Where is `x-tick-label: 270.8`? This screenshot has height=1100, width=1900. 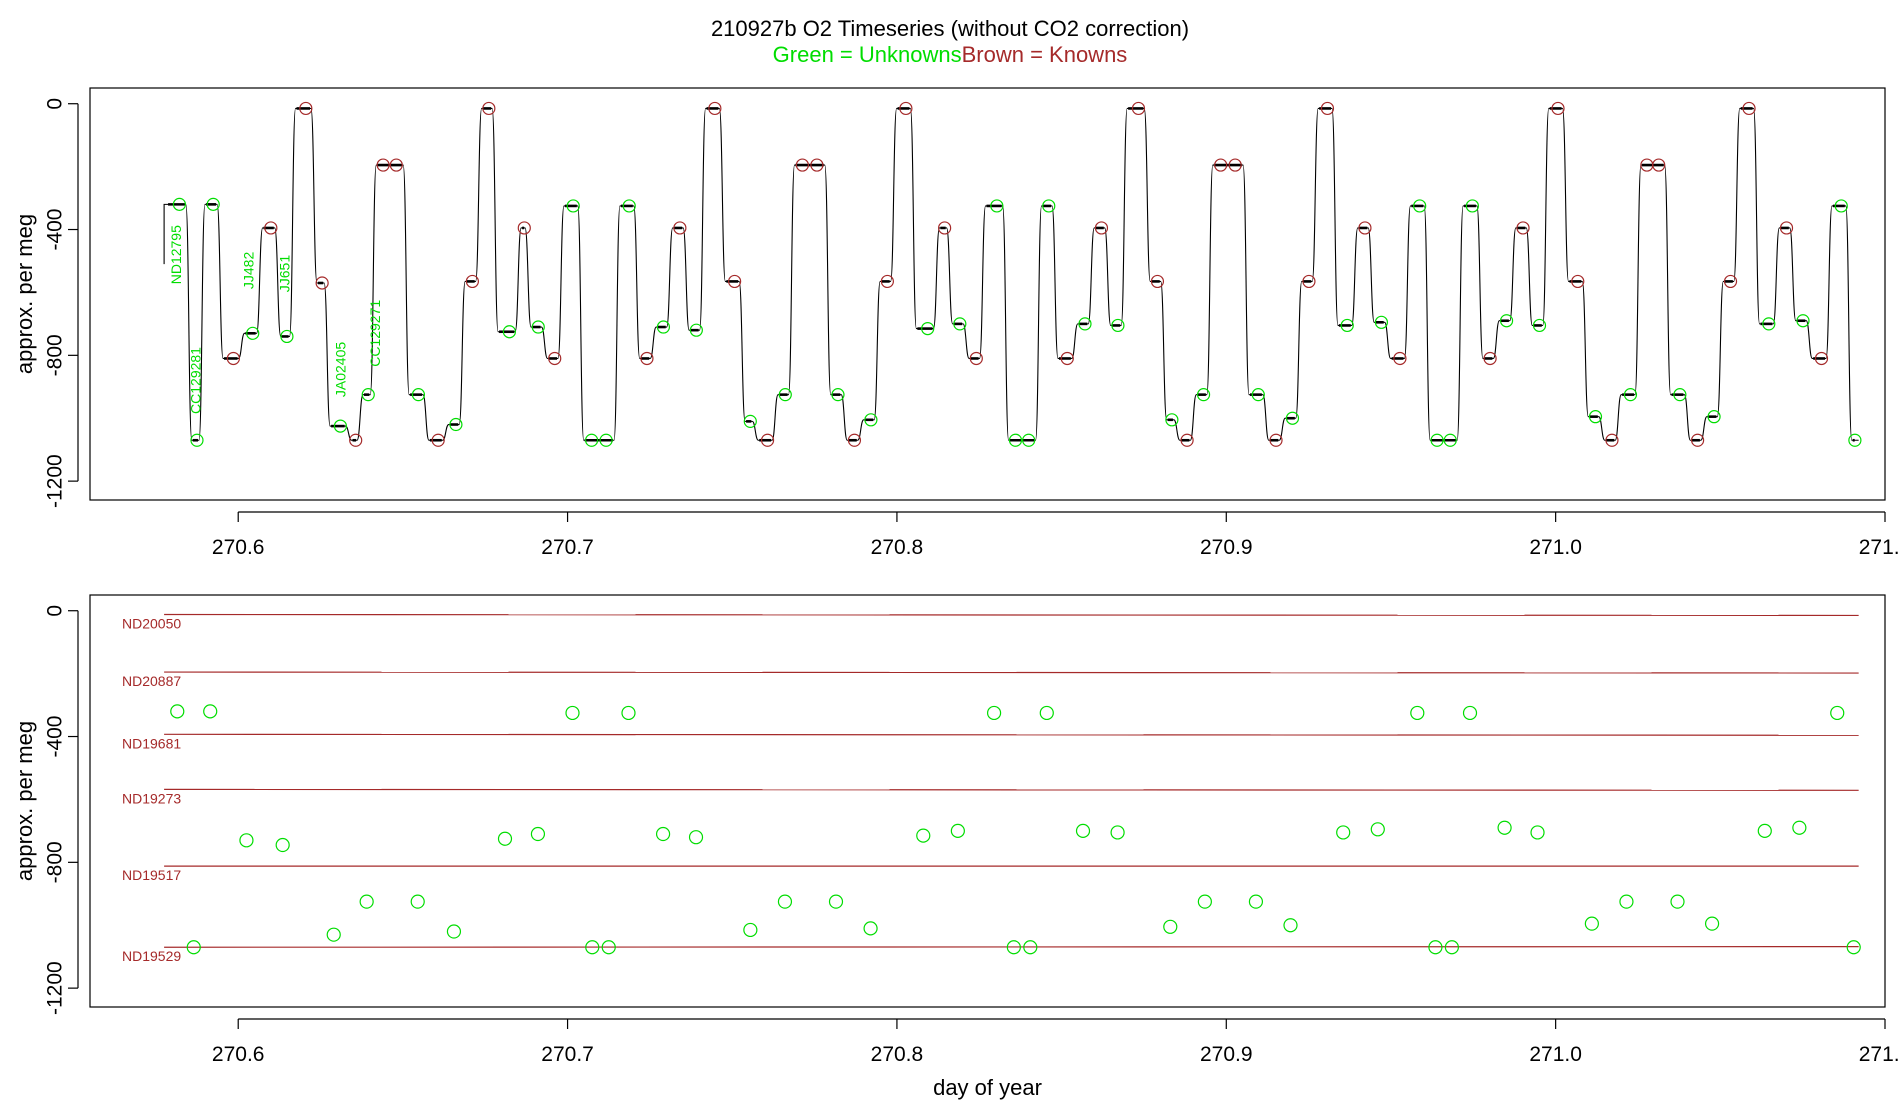 x-tick-label: 270.8 is located at coordinates (897, 1054).